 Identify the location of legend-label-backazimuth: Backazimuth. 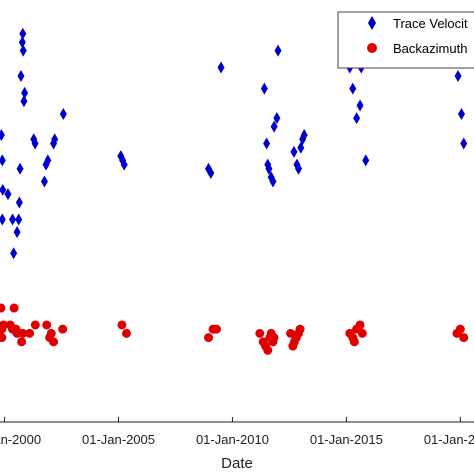
(430, 48).